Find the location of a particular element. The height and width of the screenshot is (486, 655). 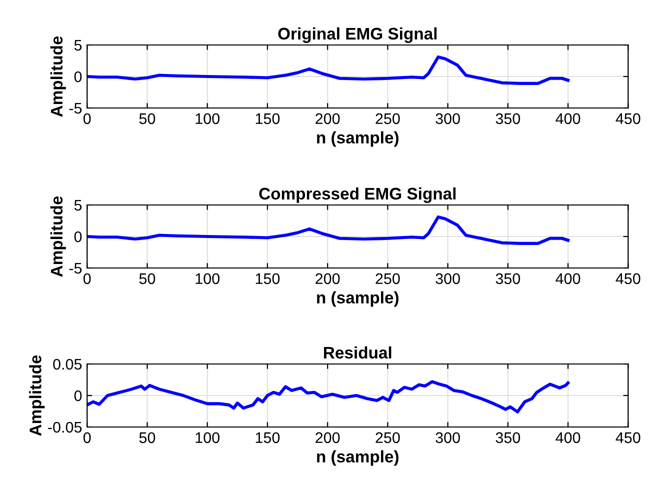

chart-title: Residual is located at coordinates (358, 352).